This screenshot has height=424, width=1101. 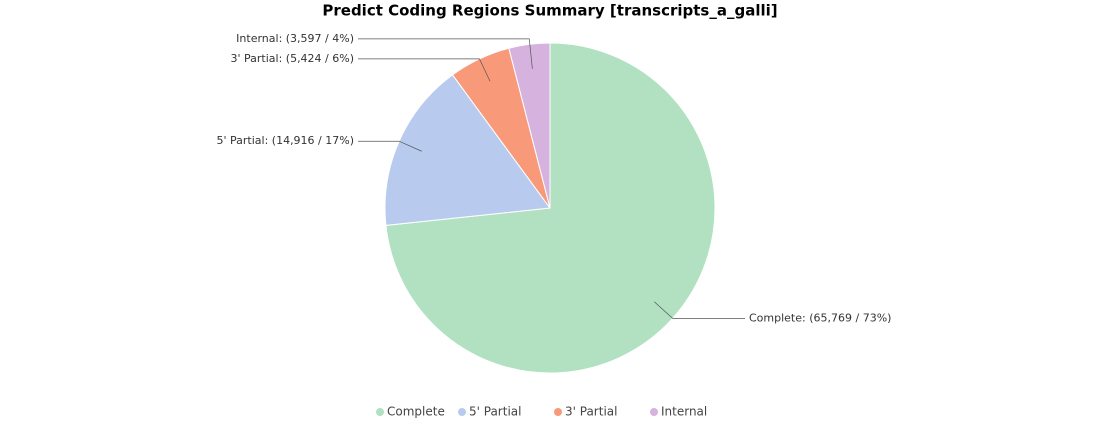 What do you see at coordinates (591, 412) in the screenshot?
I see `legend-label: 3' Partial` at bounding box center [591, 412].